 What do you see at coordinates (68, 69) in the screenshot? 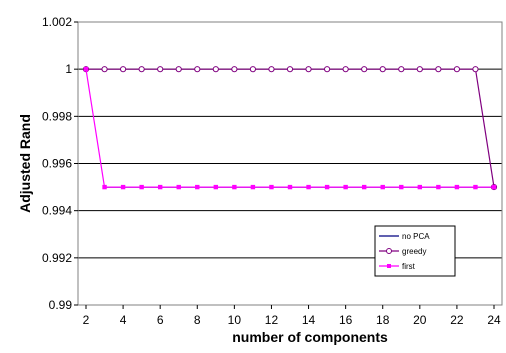
I see `y-tick-label: 1` at bounding box center [68, 69].